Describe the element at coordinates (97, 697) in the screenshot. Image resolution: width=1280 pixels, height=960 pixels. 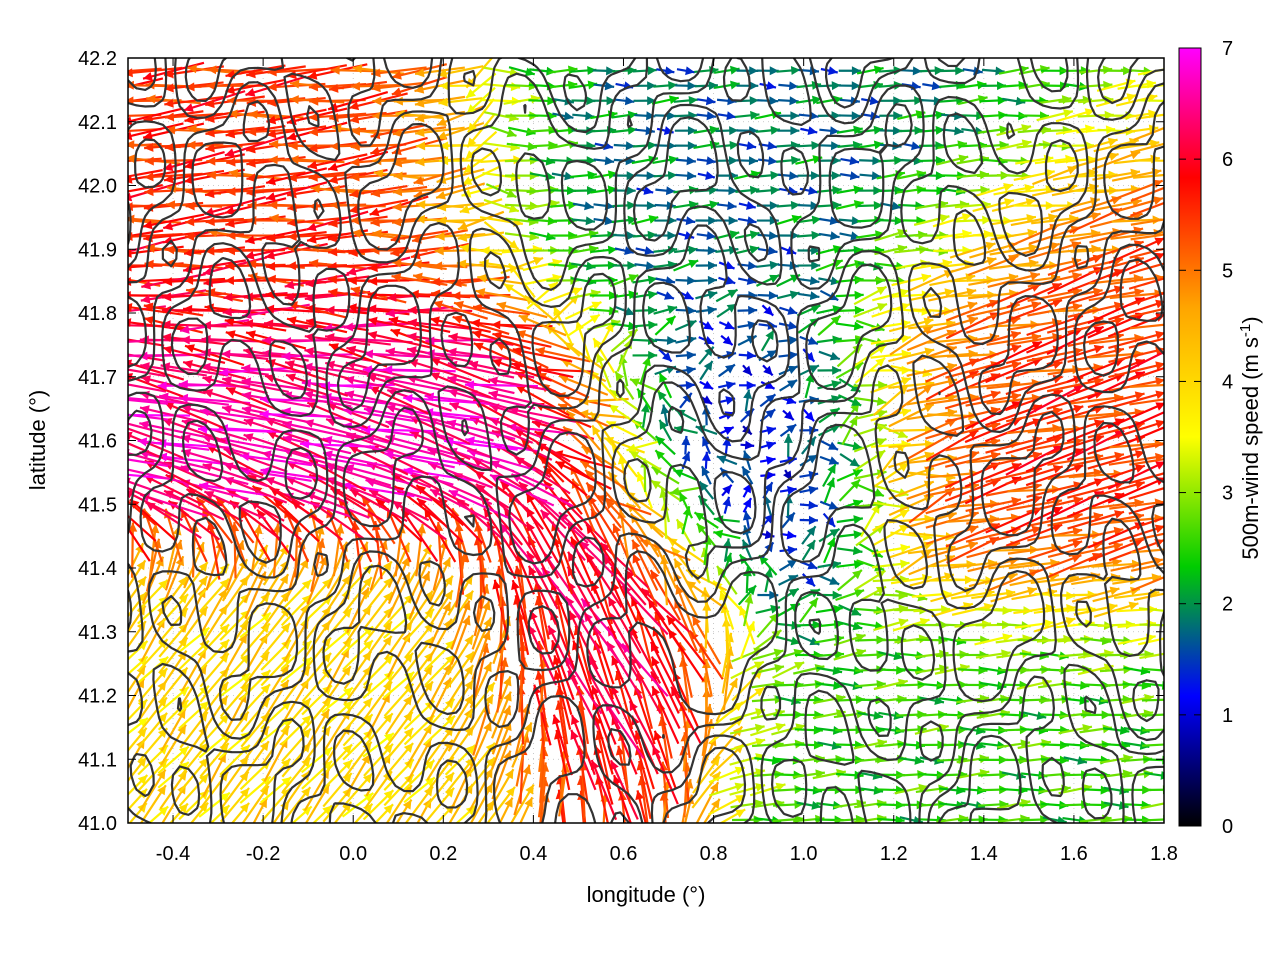
I see `y-tick-label: 41.2` at that location.